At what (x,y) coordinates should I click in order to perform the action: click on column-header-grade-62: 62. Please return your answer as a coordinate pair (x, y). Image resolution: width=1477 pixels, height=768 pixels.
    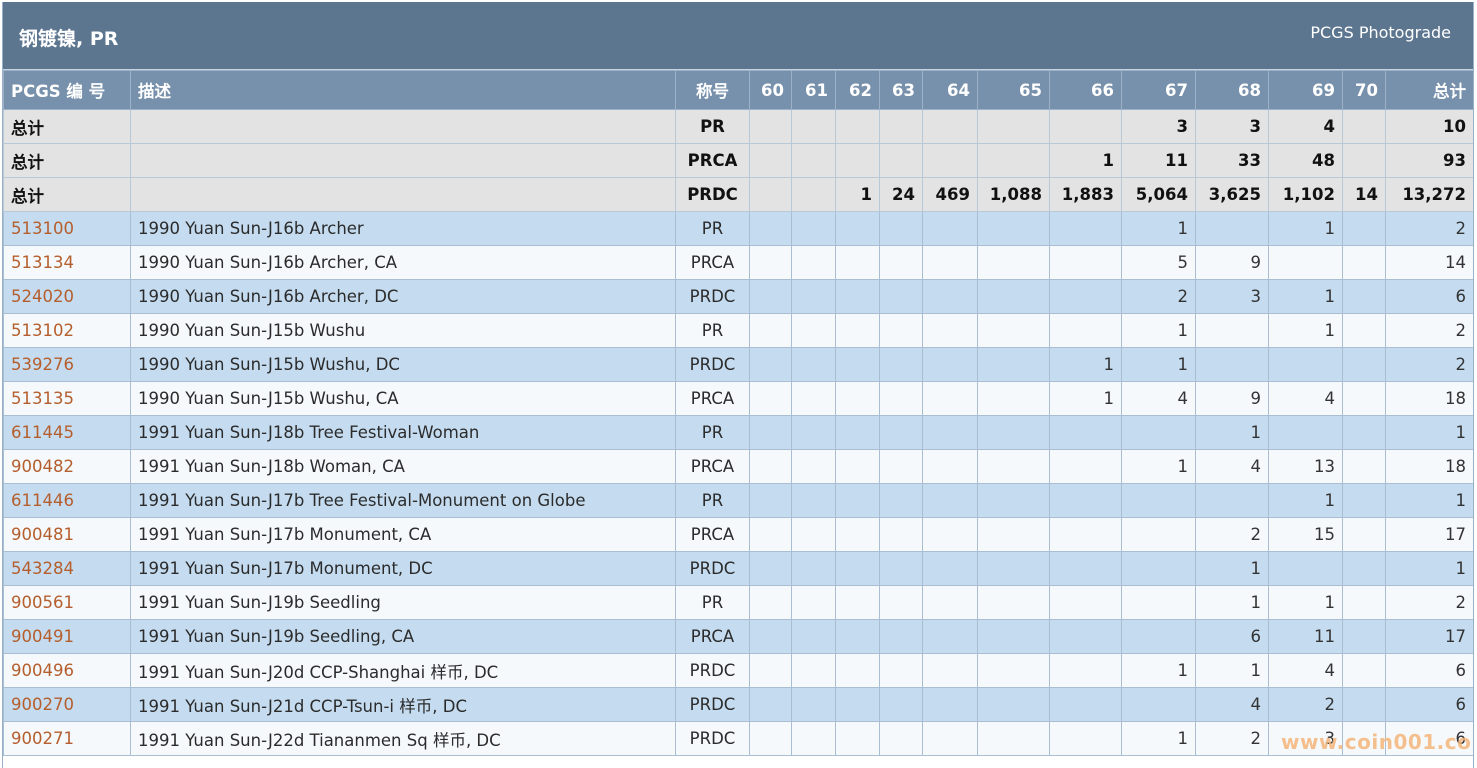
    Looking at the image, I should click on (857, 90).